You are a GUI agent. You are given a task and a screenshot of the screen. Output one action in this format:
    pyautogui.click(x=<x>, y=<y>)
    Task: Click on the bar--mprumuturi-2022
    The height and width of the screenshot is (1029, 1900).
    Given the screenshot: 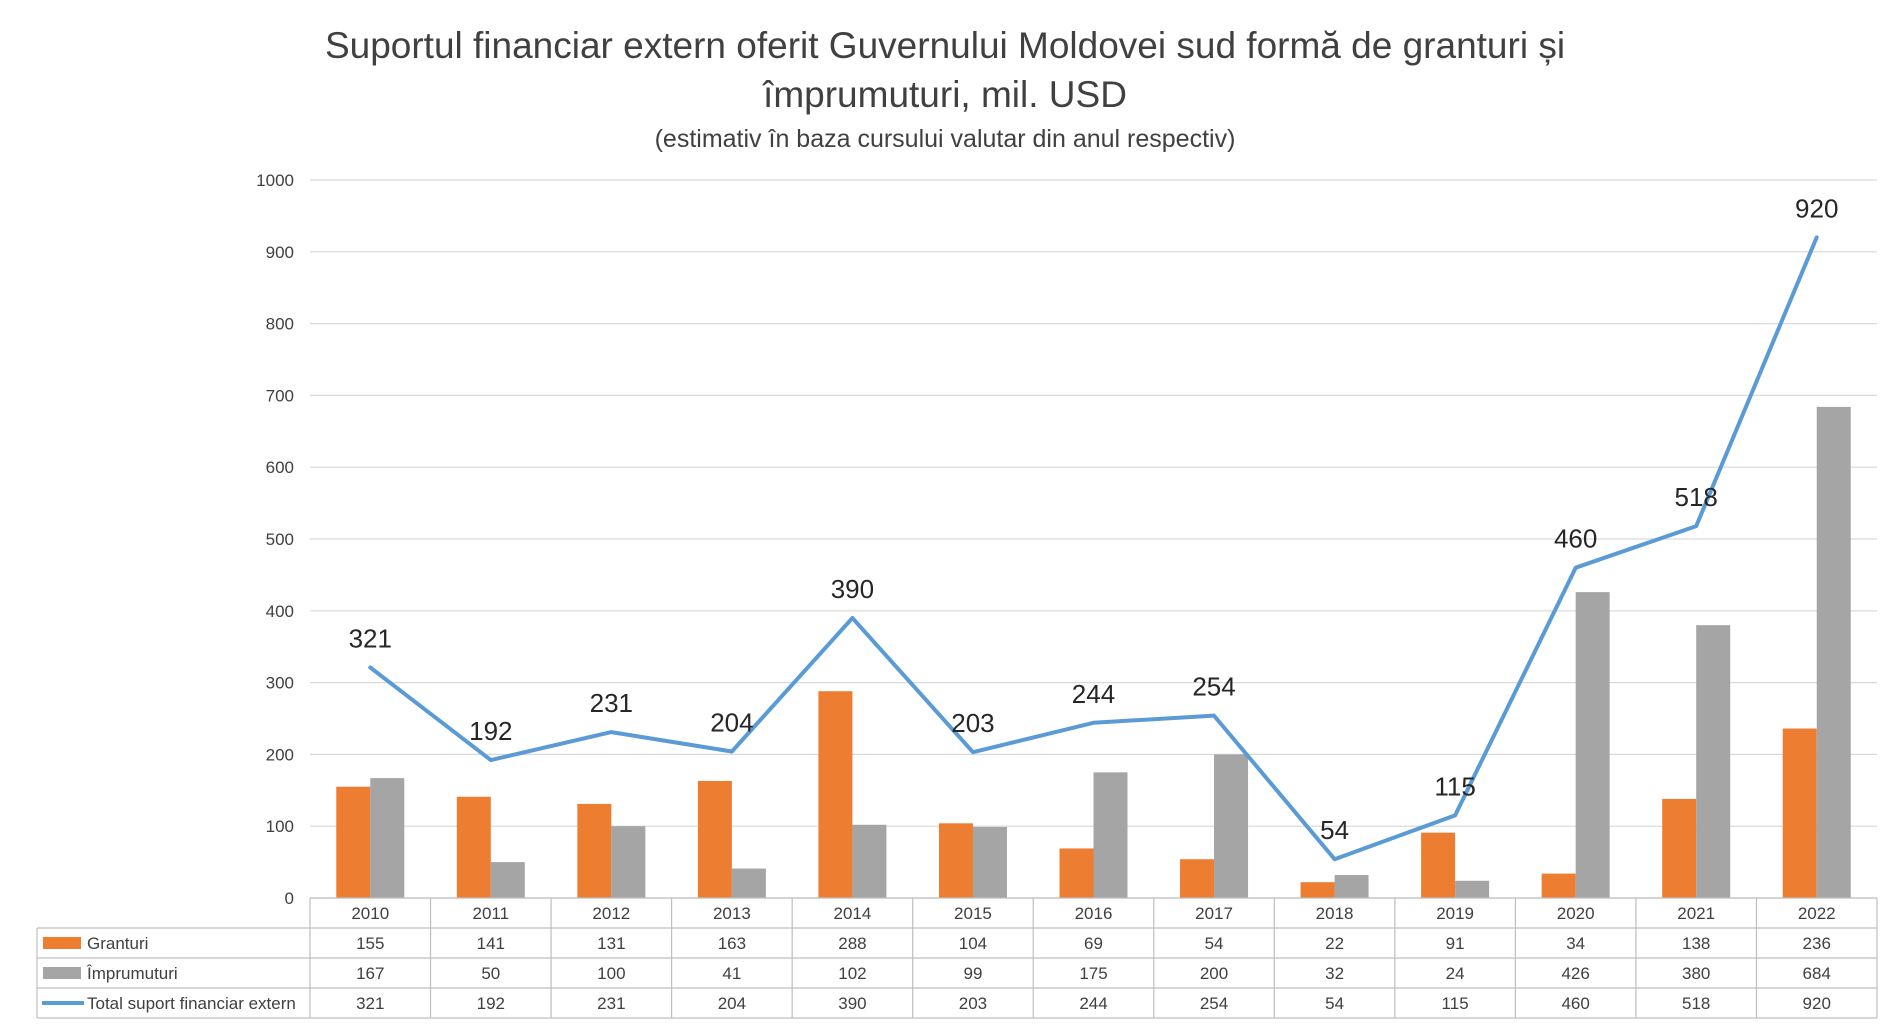 What is the action you would take?
    pyautogui.click(x=1833, y=652)
    